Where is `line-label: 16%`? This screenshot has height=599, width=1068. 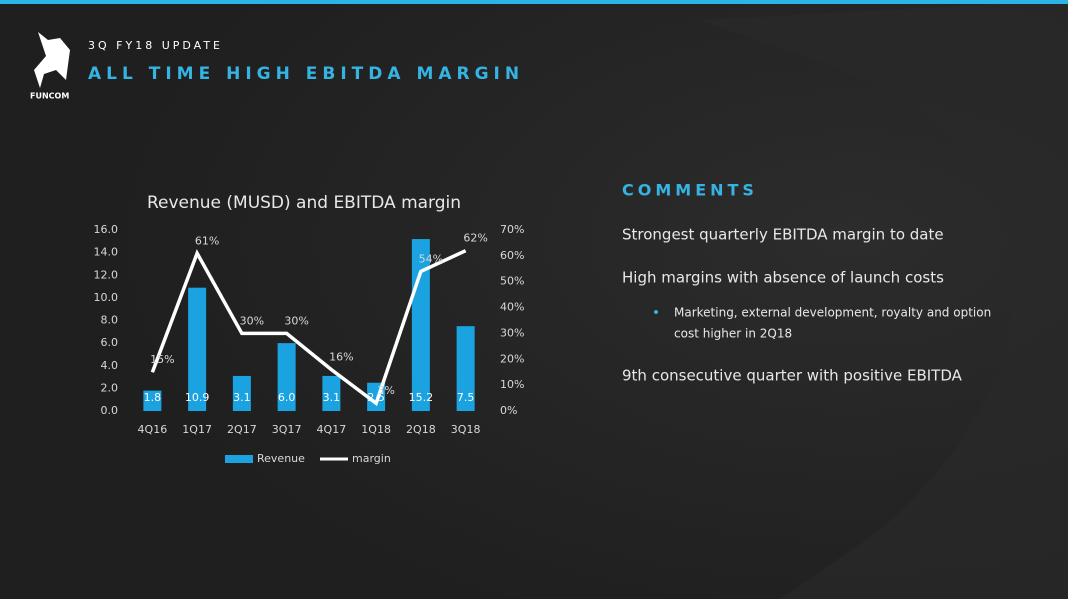
line-label: 16% is located at coordinates (341, 357).